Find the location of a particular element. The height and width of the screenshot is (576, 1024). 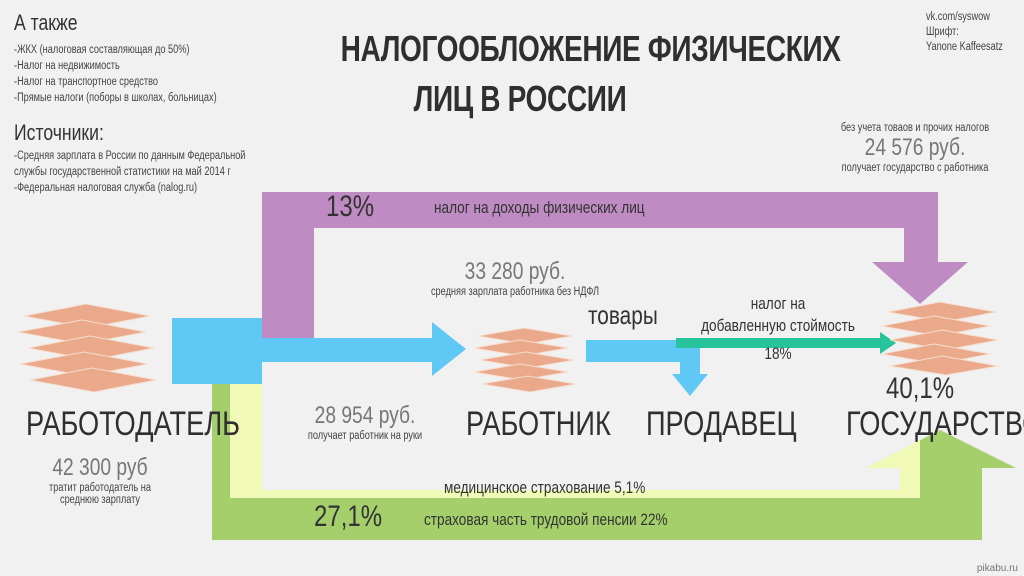

credit: vk.com/syswow Шрифт: Yanone Kaffeesatz is located at coordinates (964, 32).